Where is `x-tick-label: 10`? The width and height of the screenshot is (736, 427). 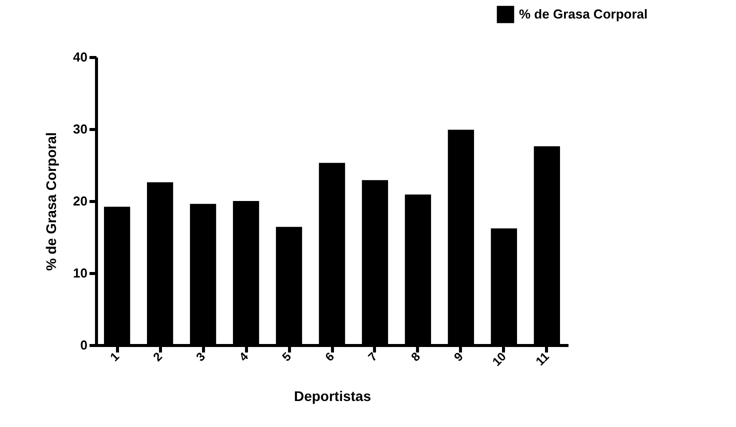 x-tick-label: 10 is located at coordinates (500, 359).